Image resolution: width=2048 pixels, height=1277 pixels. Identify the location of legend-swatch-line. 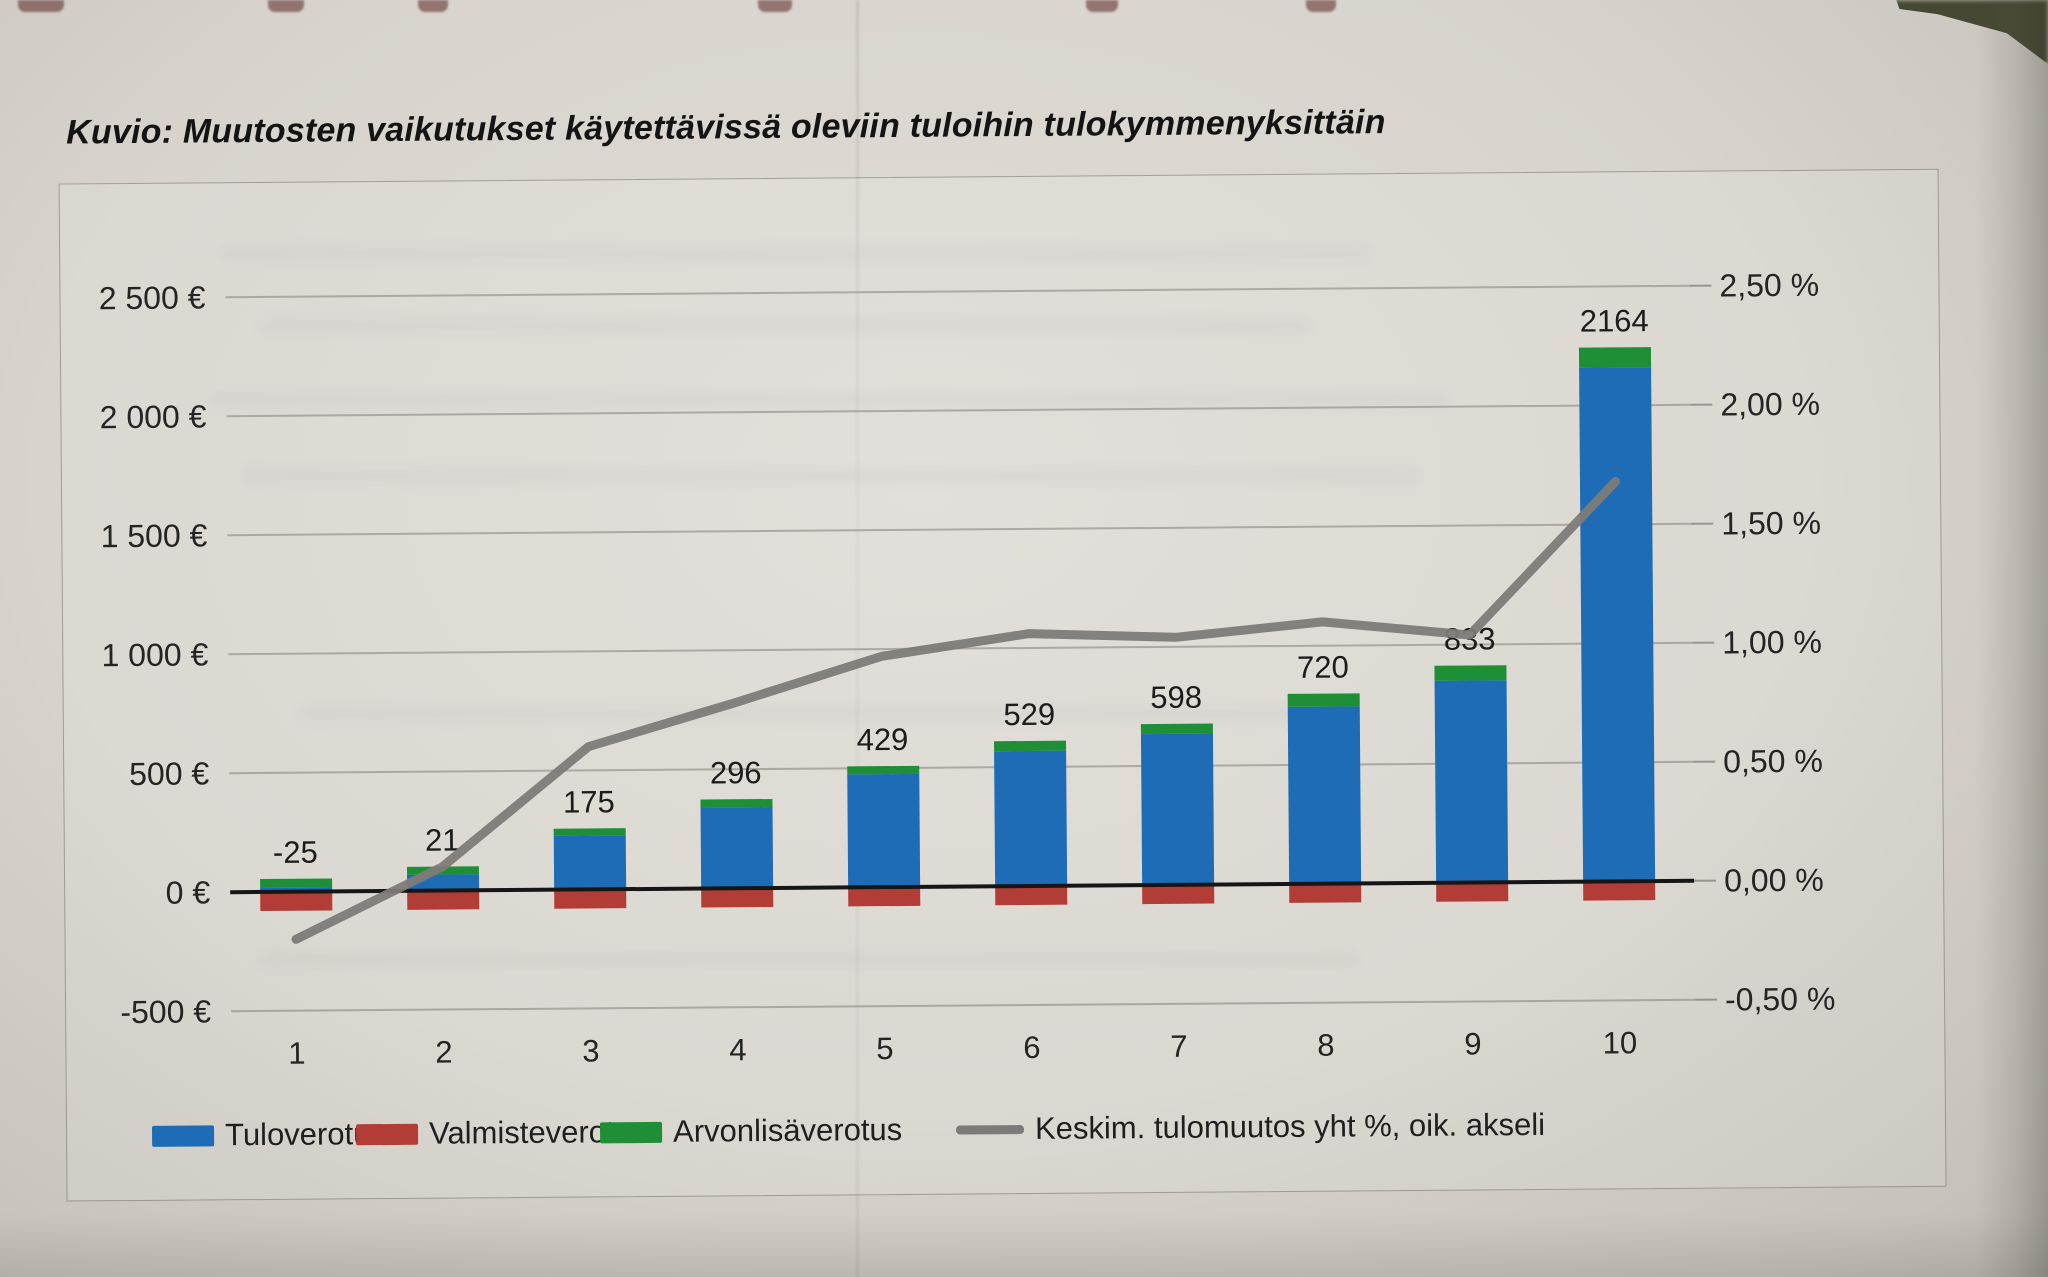
(990, 1129).